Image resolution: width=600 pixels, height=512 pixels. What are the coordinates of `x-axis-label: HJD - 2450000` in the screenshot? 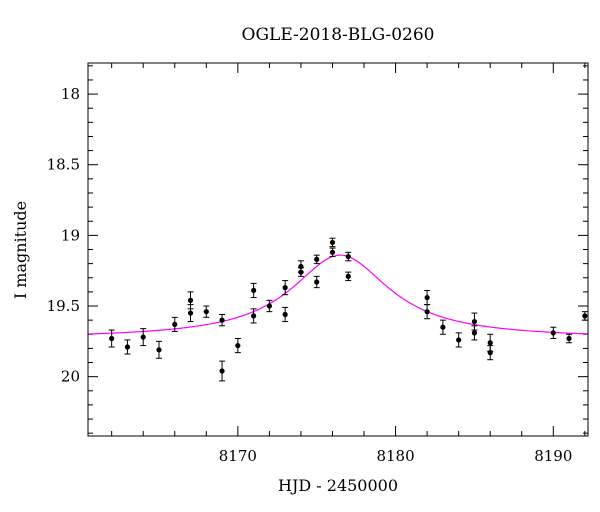 It's located at (338, 485).